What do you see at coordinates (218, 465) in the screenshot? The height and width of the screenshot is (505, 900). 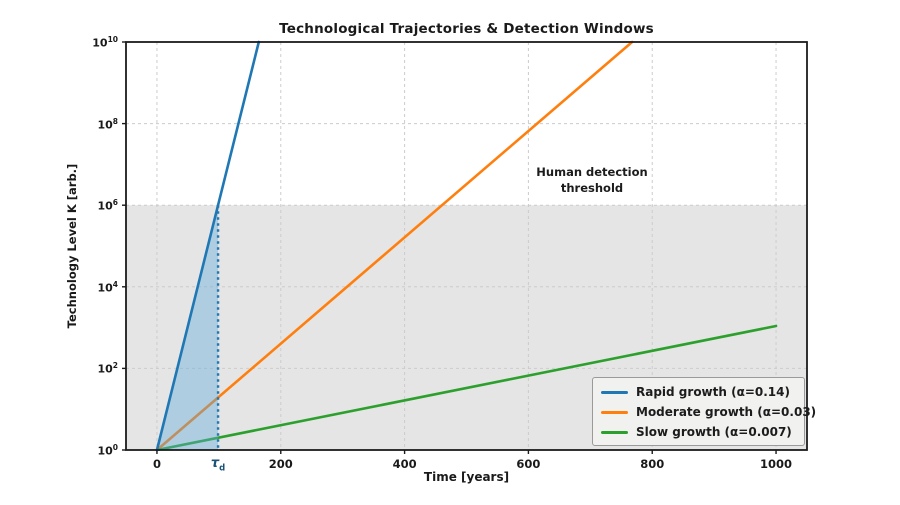 I see `tau-d-tick-label: τd` at bounding box center [218, 465].